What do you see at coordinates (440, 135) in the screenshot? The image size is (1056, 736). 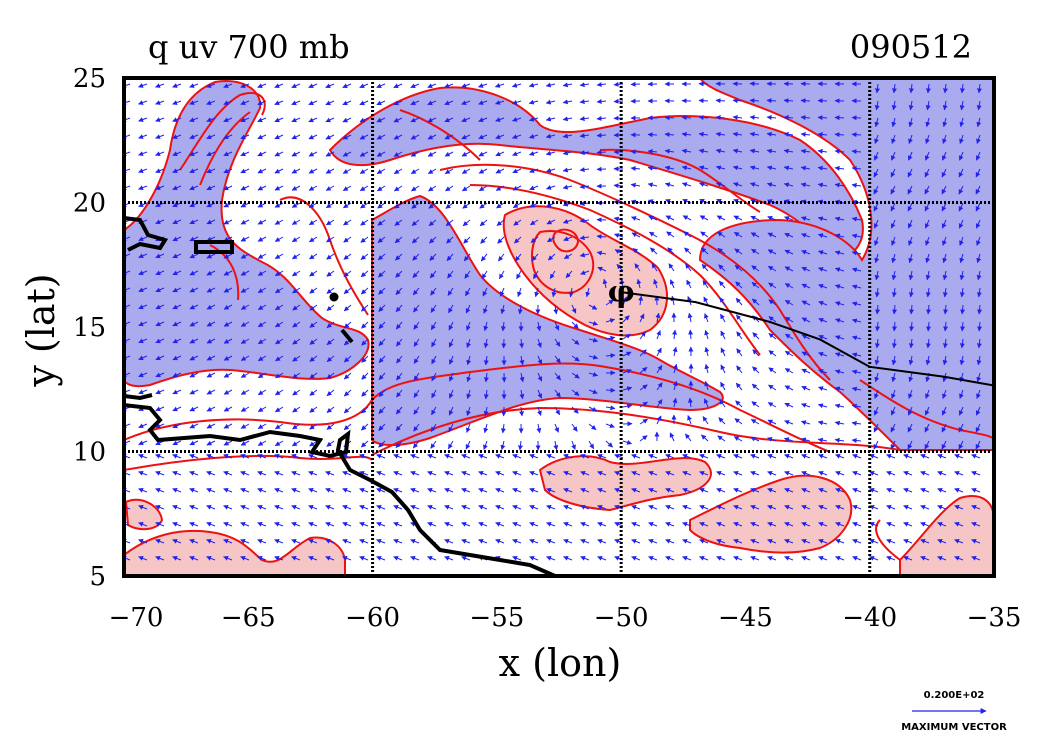 I see `contour-line` at bounding box center [440, 135].